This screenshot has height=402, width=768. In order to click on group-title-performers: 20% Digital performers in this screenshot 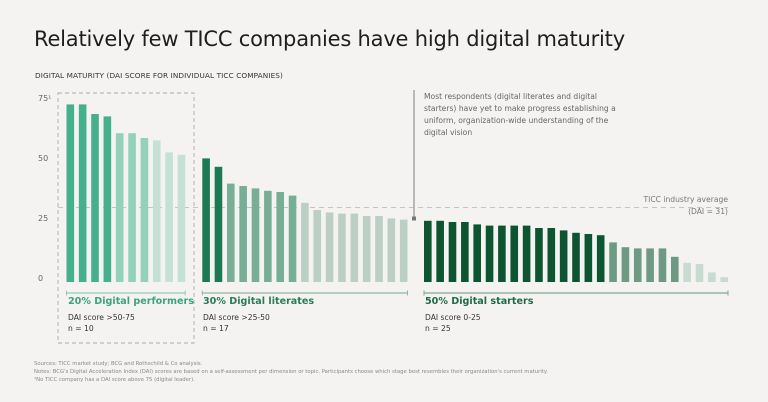, I will do `click(131, 301)`.